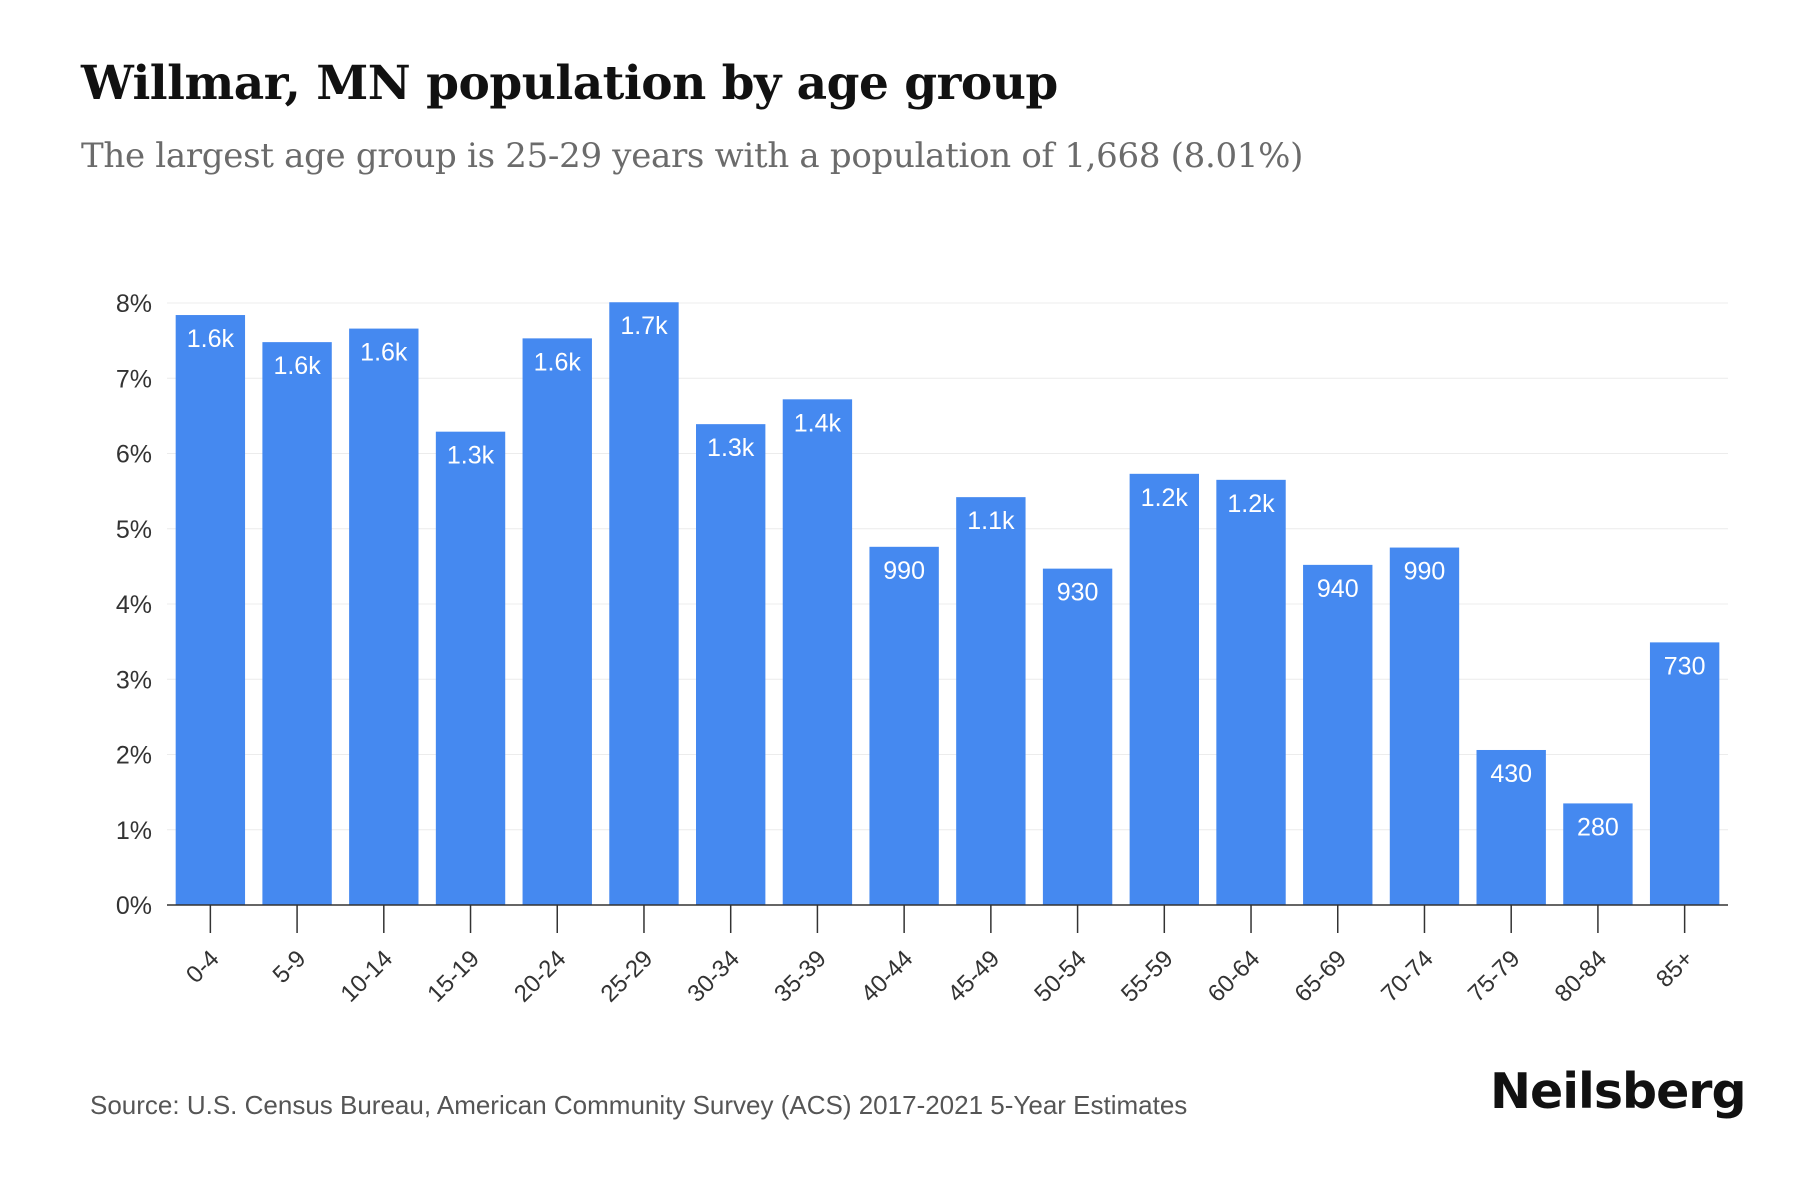 The image size is (1800, 1200). What do you see at coordinates (1598, 827) in the screenshot?
I see `bar-value-label: 280` at bounding box center [1598, 827].